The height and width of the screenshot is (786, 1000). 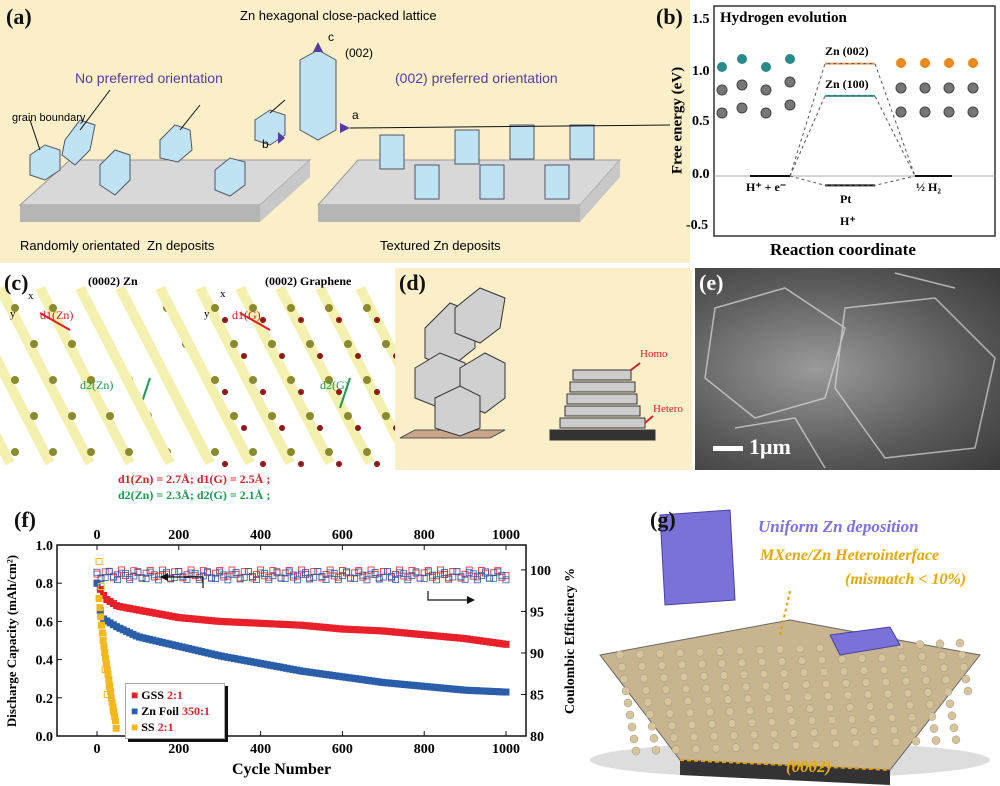 I want to click on axis-c-label: c, so click(x=331, y=37).